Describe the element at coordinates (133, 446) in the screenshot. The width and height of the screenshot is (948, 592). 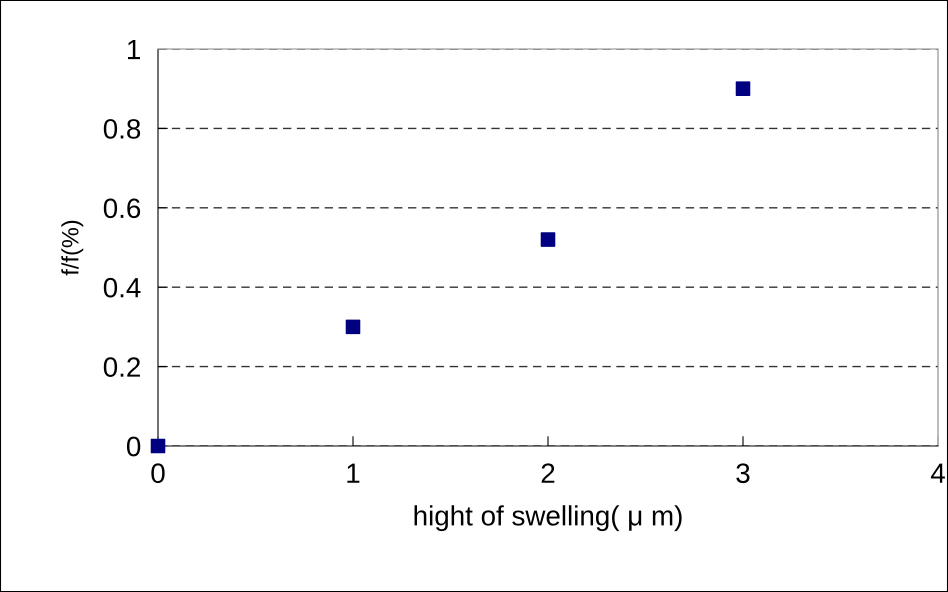
I see `y-tick-label: 0` at that location.